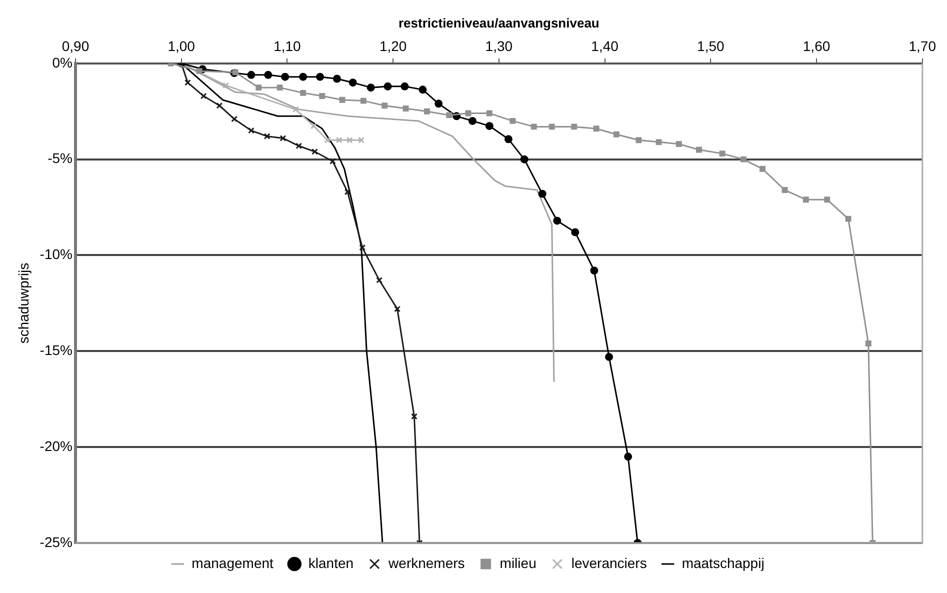  Describe the element at coordinates (426, 562) in the screenshot. I see `legend-label: werknemers` at that location.